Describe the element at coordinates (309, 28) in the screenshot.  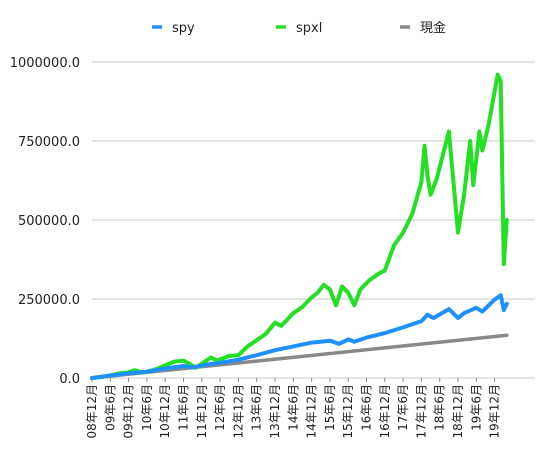
I see `legend-label-spxl: spxl` at that location.